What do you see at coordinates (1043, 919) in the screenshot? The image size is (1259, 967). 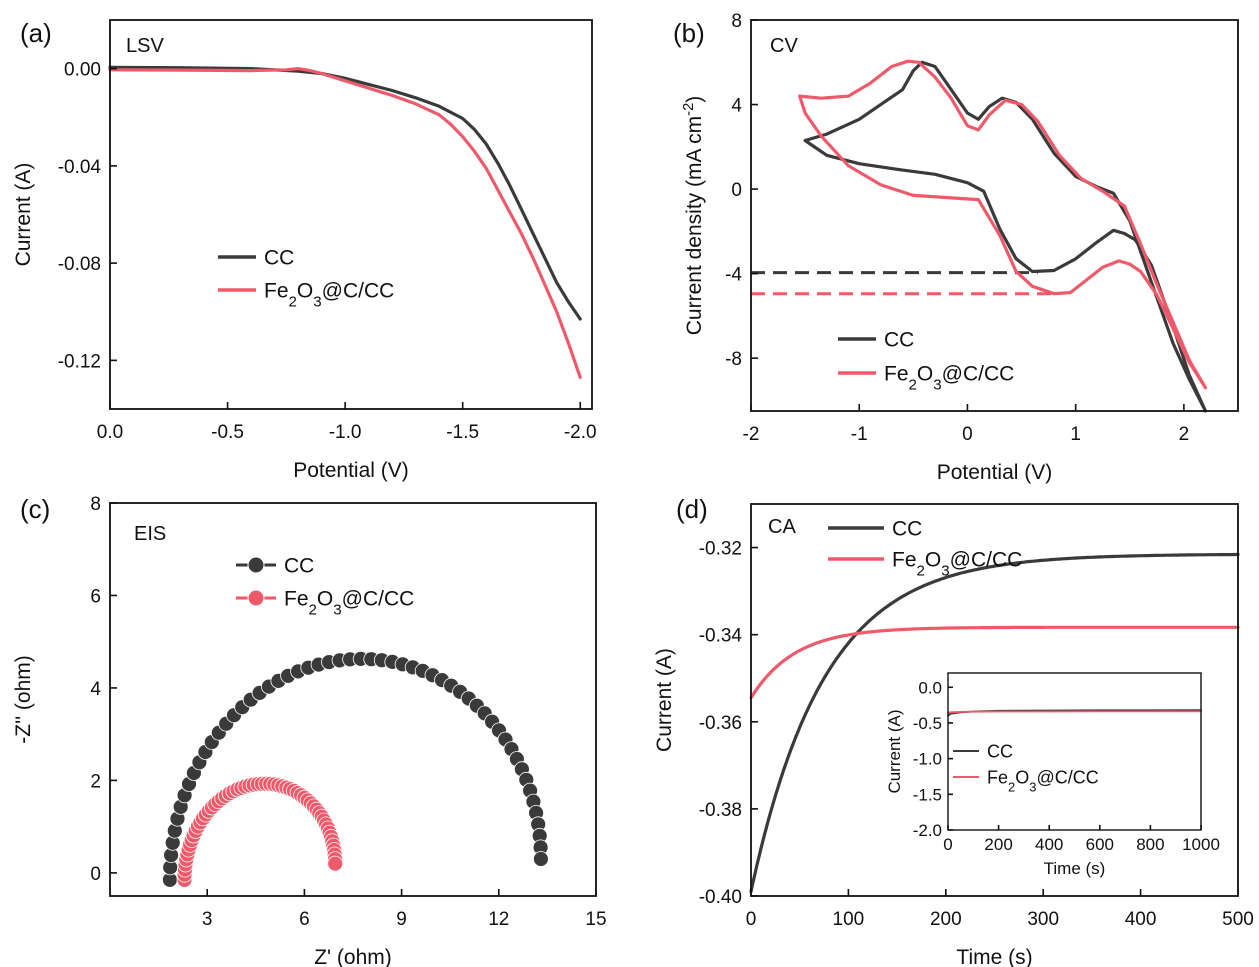 I see `panel-d-x-tick-label: 300` at bounding box center [1043, 919].